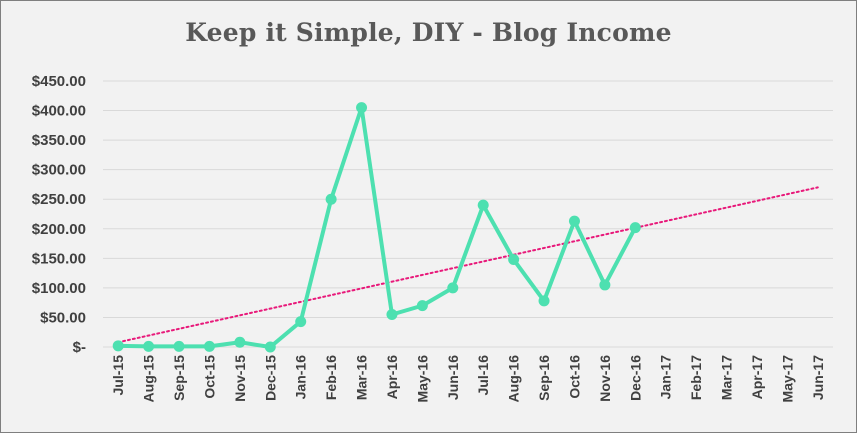 This screenshot has height=433, width=857. Describe the element at coordinates (118, 375) in the screenshot. I see `x-tick-label: Jul-15` at that location.